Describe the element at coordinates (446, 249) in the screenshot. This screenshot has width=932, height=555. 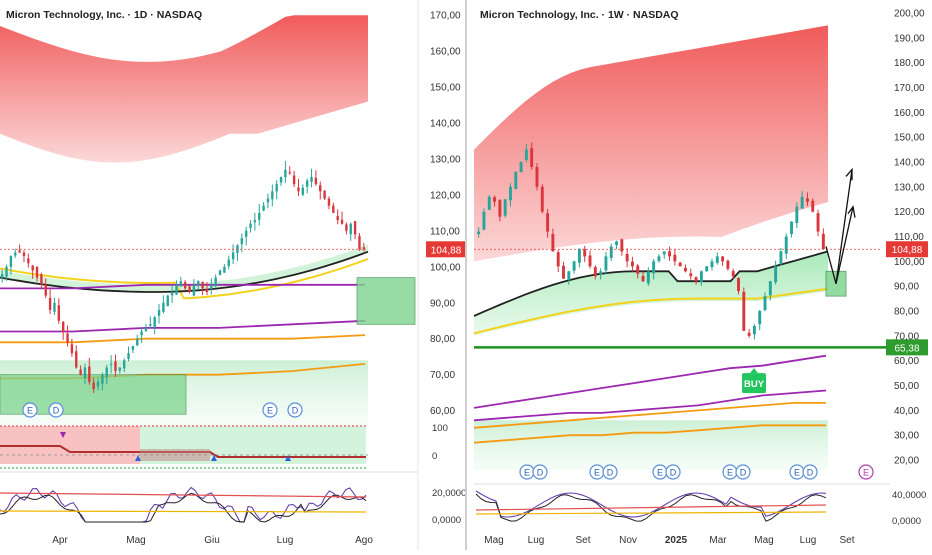
I see `left-price-tag` at that location.